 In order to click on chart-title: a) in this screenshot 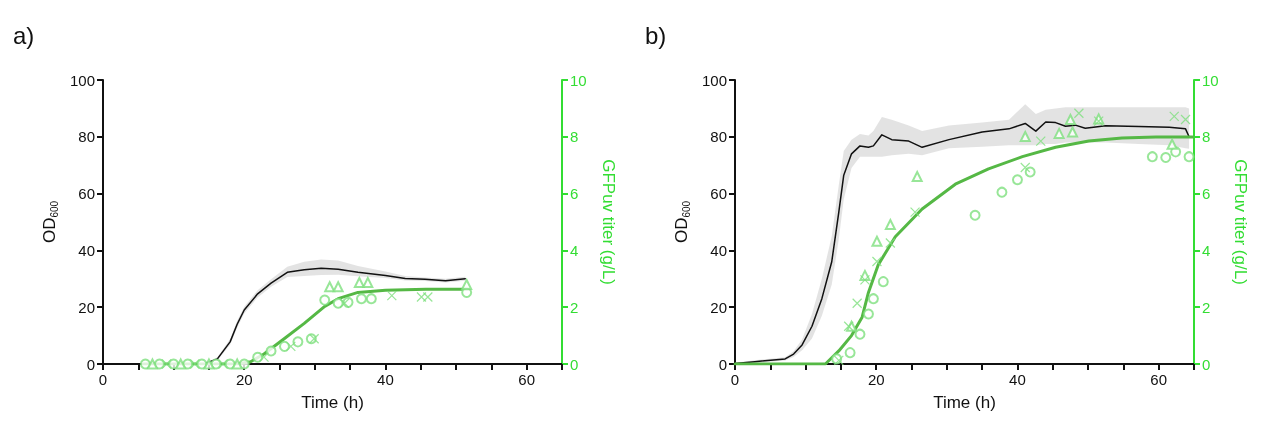, I will do `click(24, 35)`.